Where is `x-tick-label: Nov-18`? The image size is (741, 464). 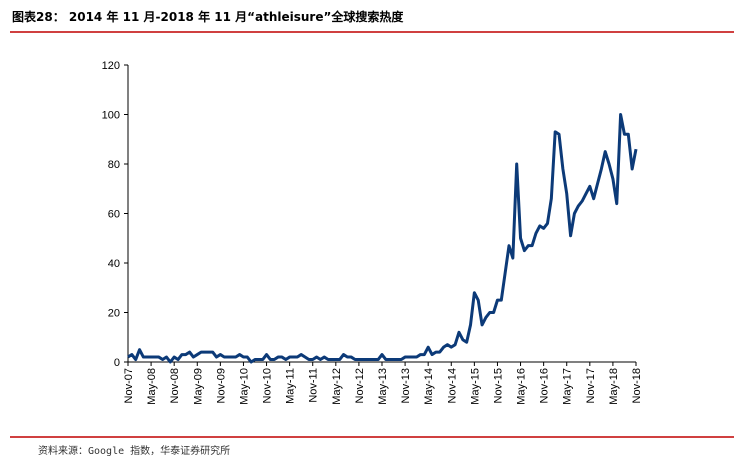 x-tick-label: Nov-18 is located at coordinates (637, 385).